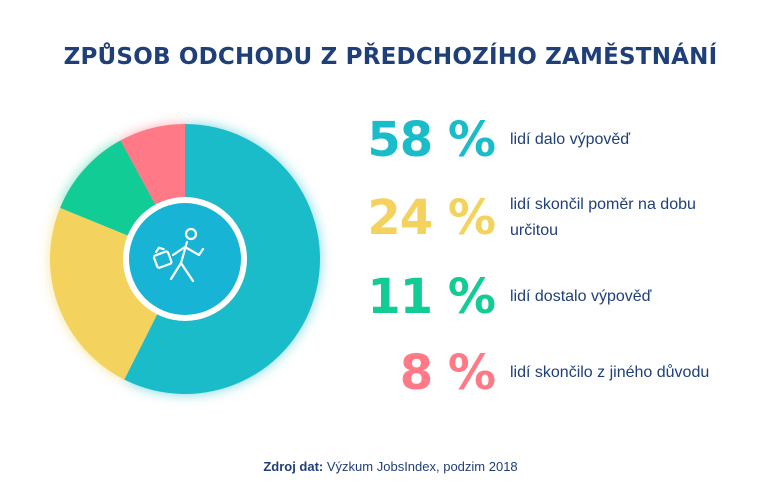 This screenshot has width=781, height=503. I want to click on stat-label: lidí dostalo výpověď, so click(580, 297).